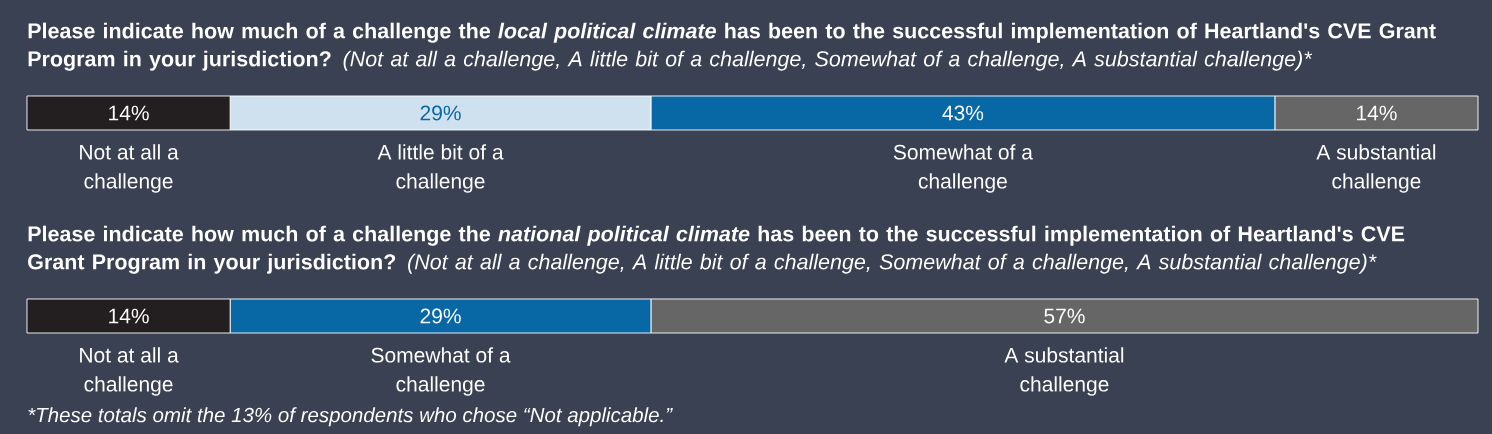  Describe the element at coordinates (212, 263) in the screenshot. I see `chart-title: Grant Program in your jurisdiction?` at that location.